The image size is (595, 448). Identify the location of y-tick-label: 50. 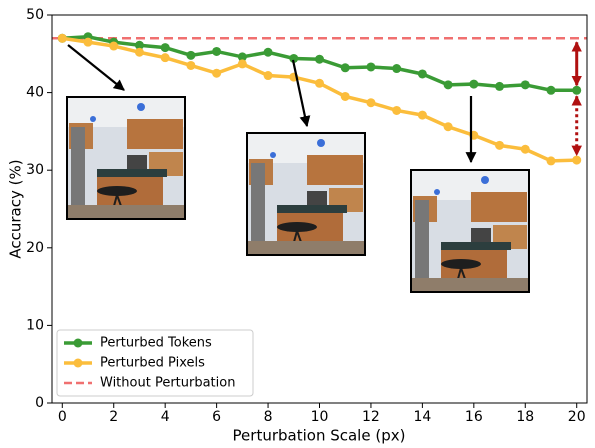
(35, 15).